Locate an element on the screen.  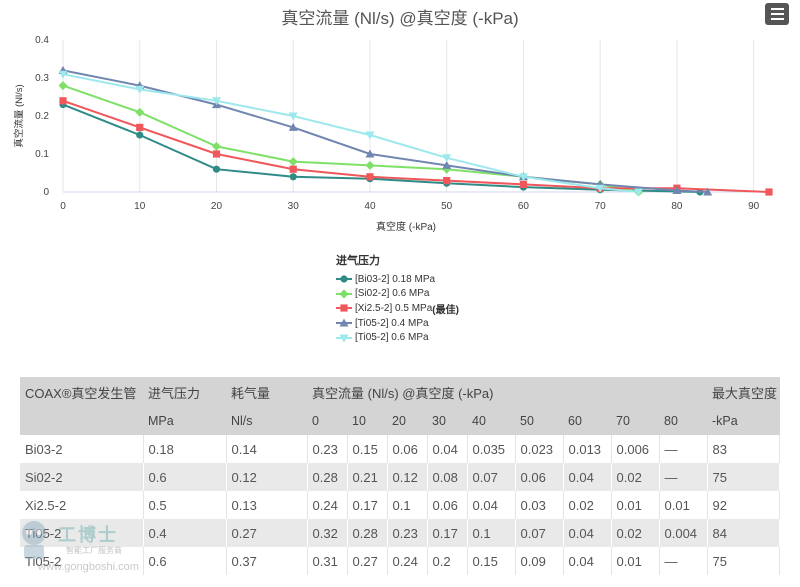
subheader-cell: 80 is located at coordinates (671, 421).